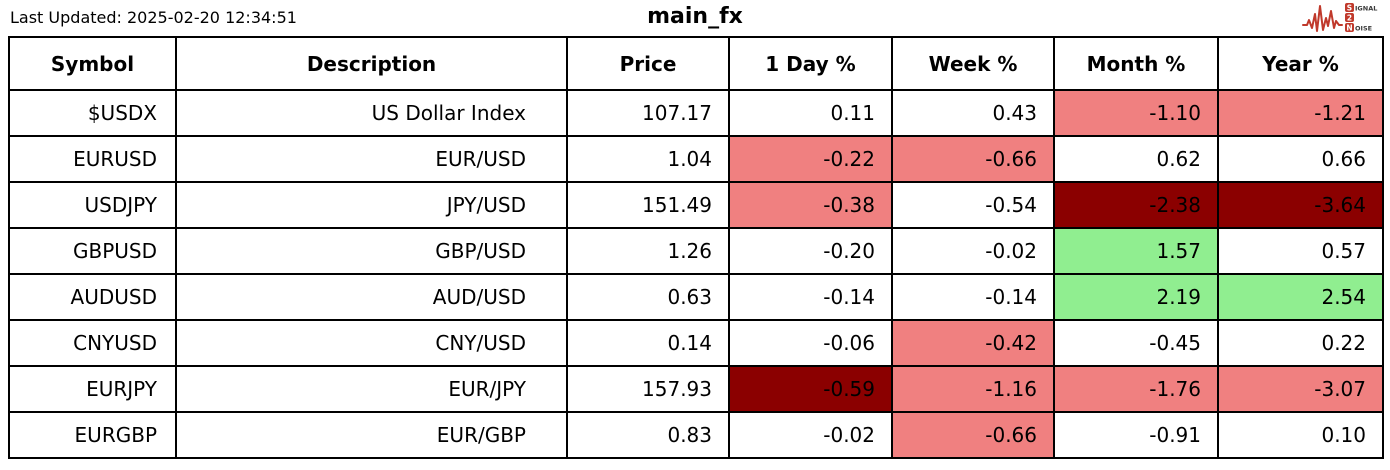  Describe the element at coordinates (973, 389) in the screenshot. I see `change-cell: -1.16` at that location.